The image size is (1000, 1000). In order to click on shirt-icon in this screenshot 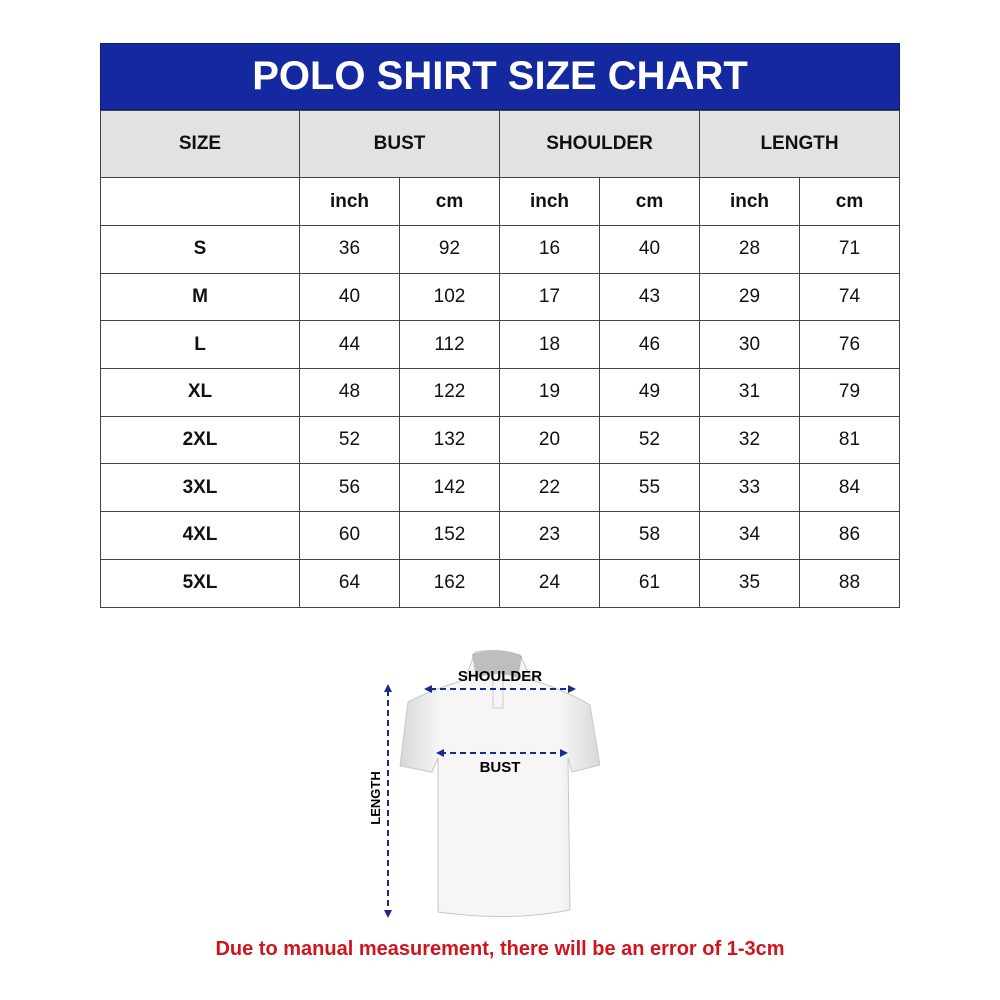, I will do `click(499, 784)`.